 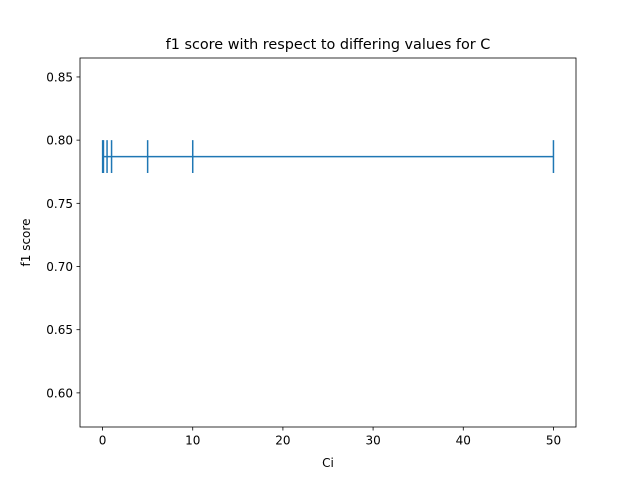 I want to click on x-axis-ticks: 0 10 20 30 40 50, so click(x=330, y=437).